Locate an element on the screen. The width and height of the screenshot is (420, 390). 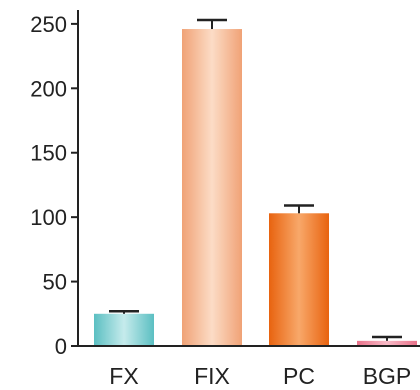
y-tick-label-0: 0 is located at coordinates (61, 346).